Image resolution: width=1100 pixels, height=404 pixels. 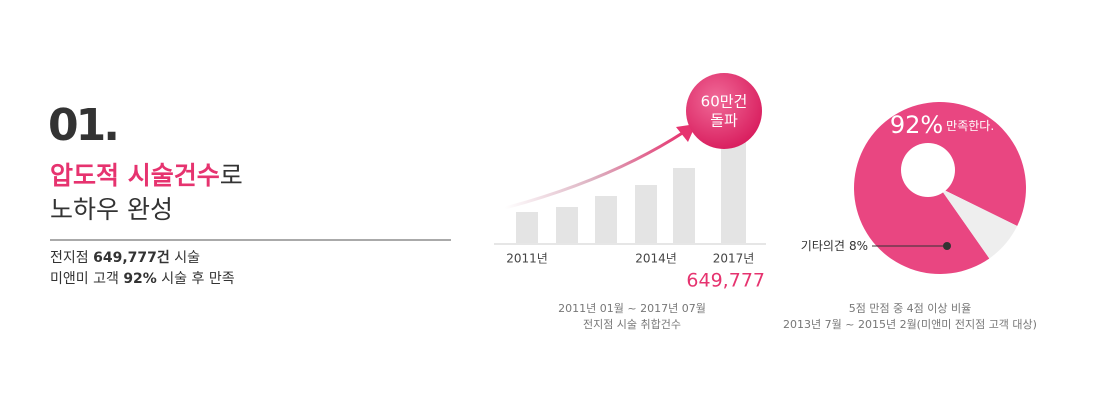 I want to click on stat-part: 전지점, so click(x=71, y=258).